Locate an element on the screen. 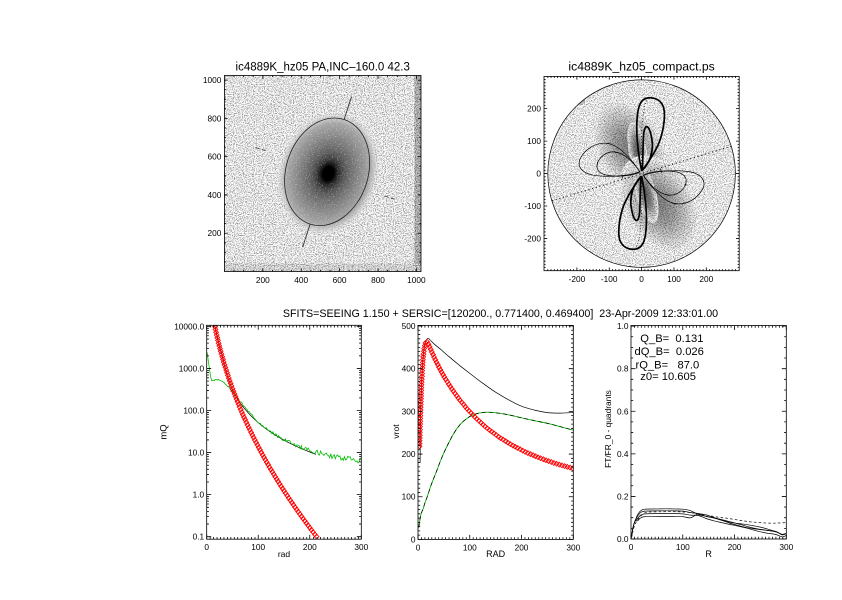 This screenshot has height=600, width=842. svg-text: R is located at coordinates (708, 554).